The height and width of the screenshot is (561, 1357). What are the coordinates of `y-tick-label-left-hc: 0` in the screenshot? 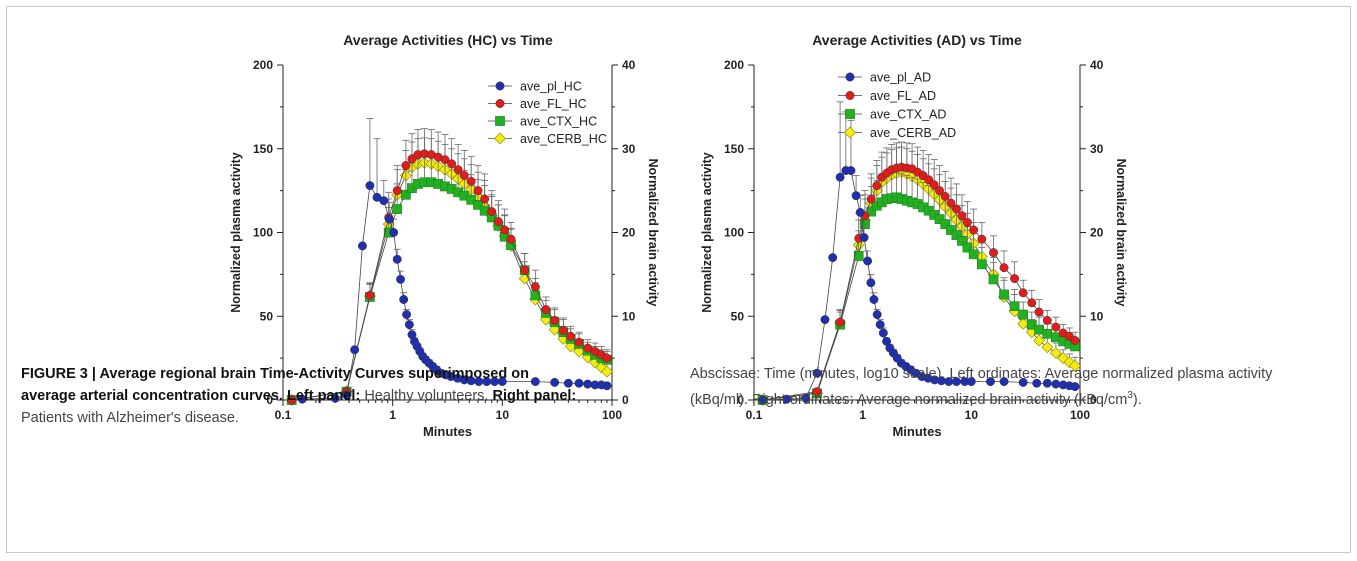 It's located at (269, 400).